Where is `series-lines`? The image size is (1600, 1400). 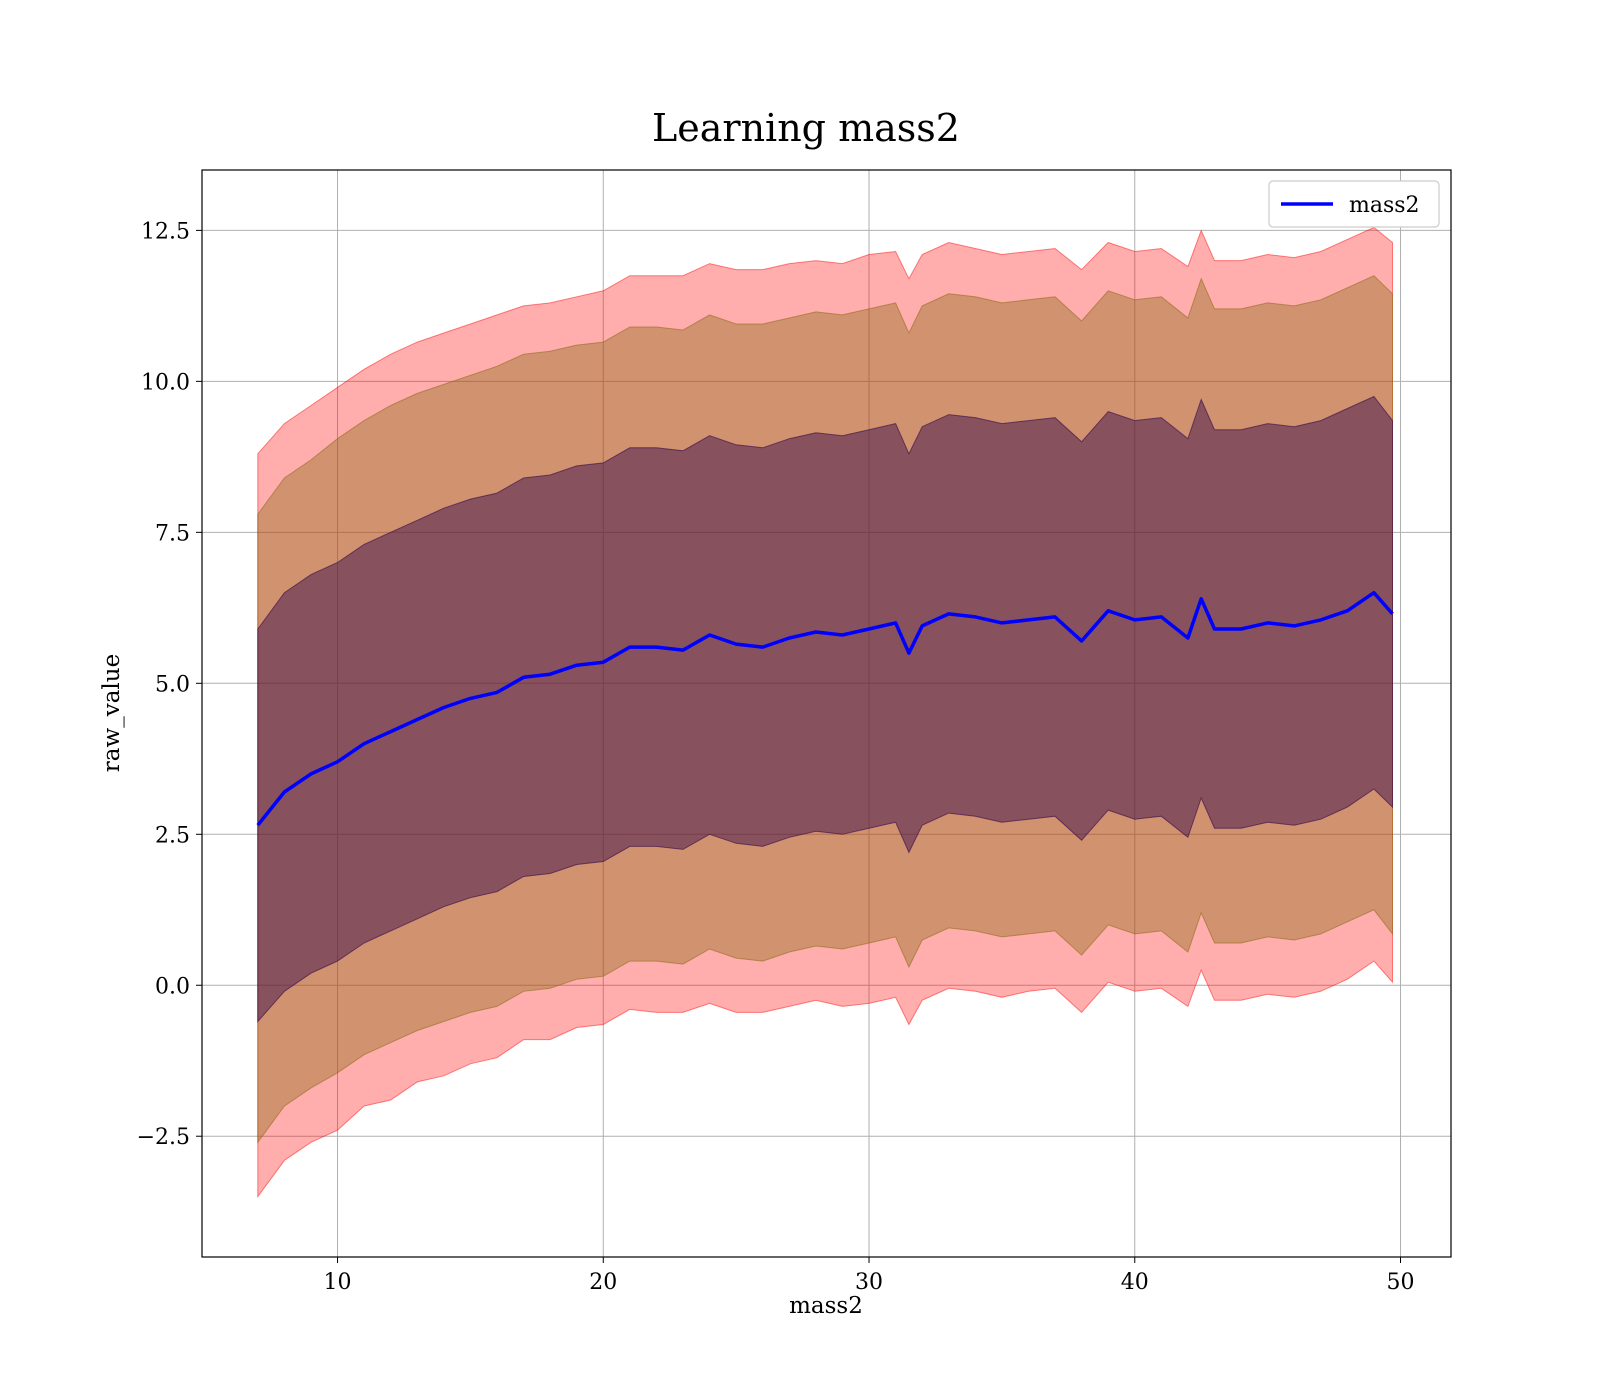
series-lines is located at coordinates (825, 708).